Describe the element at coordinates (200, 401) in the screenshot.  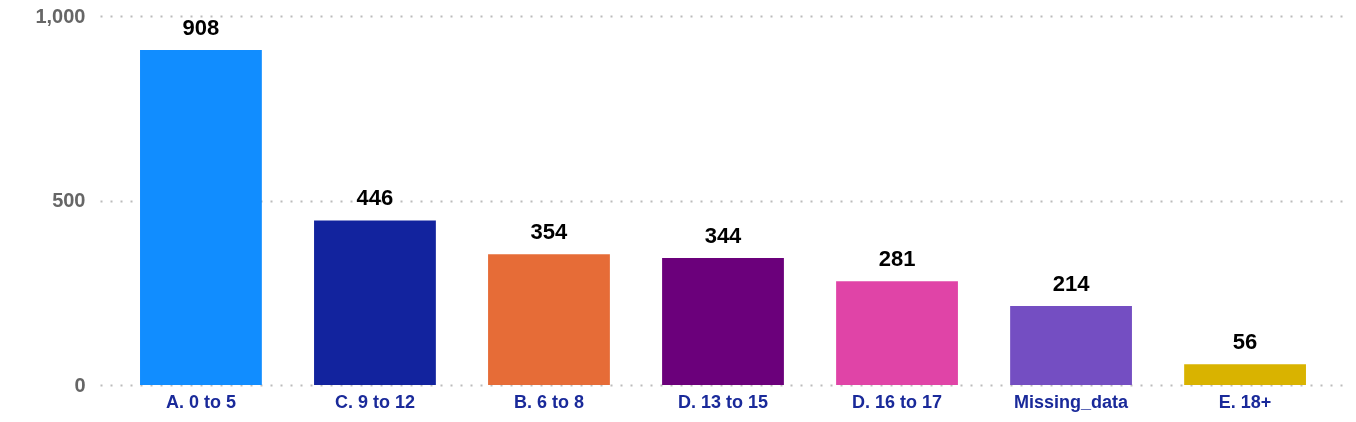
I see `x-tick-label: A. 0 to 5` at that location.